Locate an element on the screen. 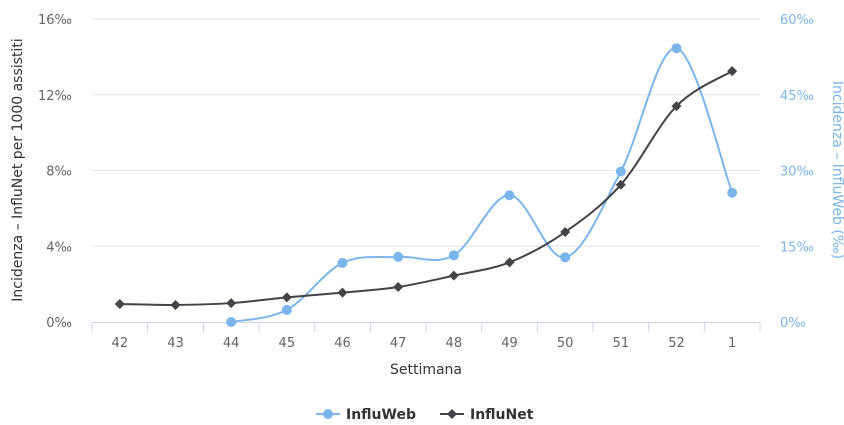  left-tick-label: 16‰ is located at coordinates (55, 20).